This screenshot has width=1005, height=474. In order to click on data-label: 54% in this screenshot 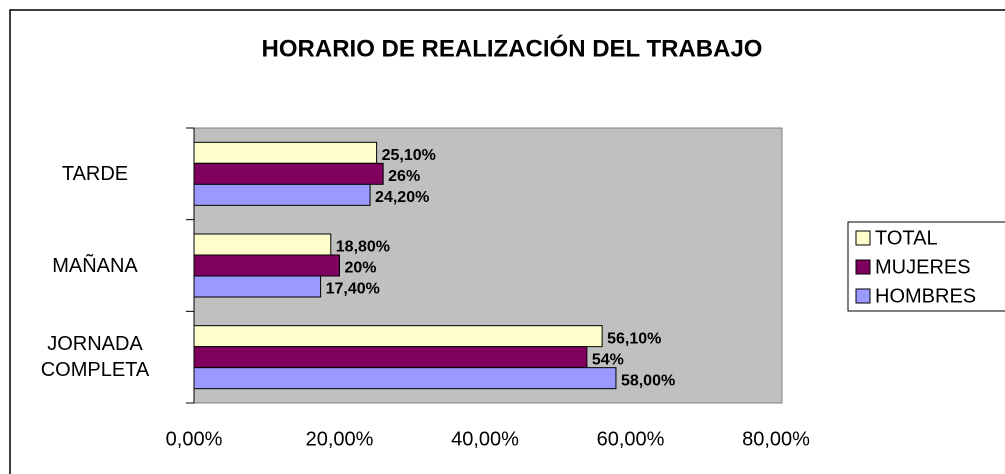, I will do `click(608, 359)`.